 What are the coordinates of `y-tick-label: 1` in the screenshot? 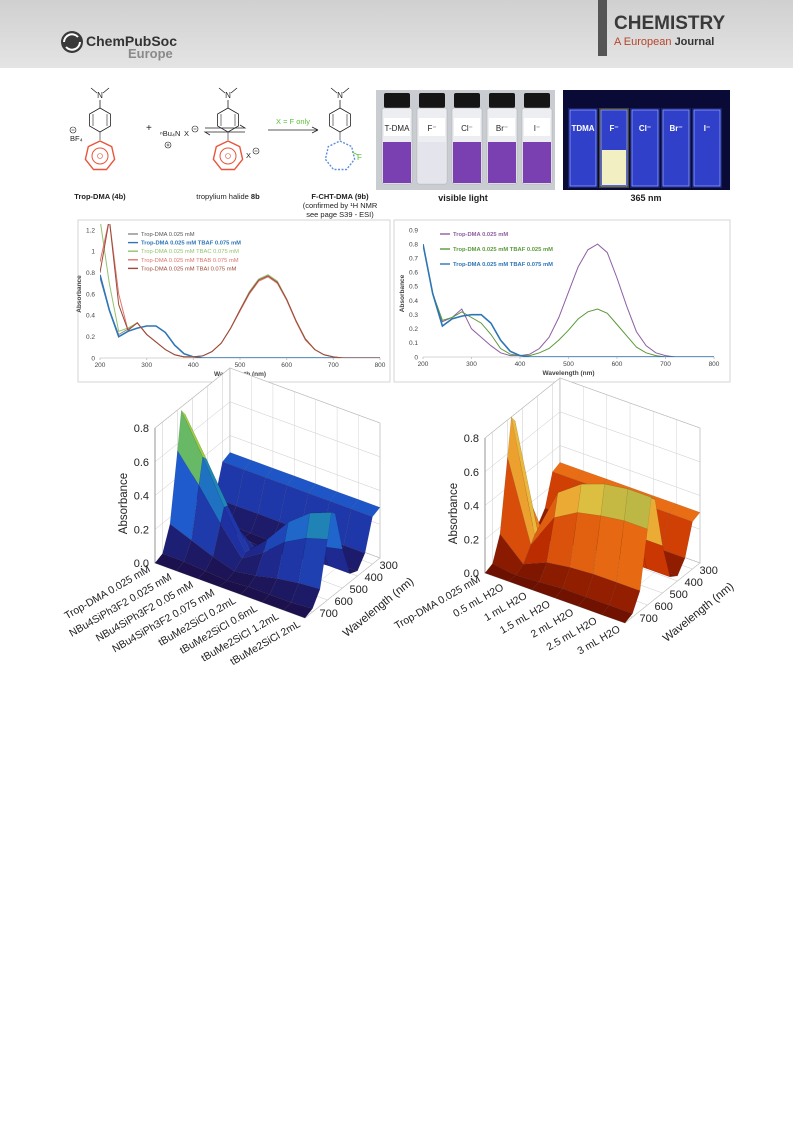 It's located at (93, 252).